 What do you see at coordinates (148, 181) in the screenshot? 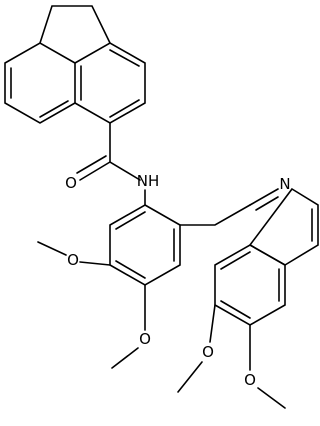
I see `atom-label: NH` at bounding box center [148, 181].